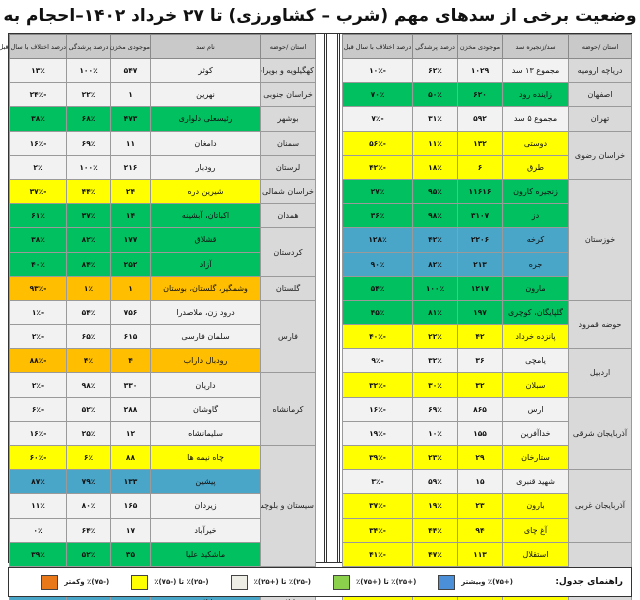  I want to click on storage-cell: ۸۸, so click(130, 457).